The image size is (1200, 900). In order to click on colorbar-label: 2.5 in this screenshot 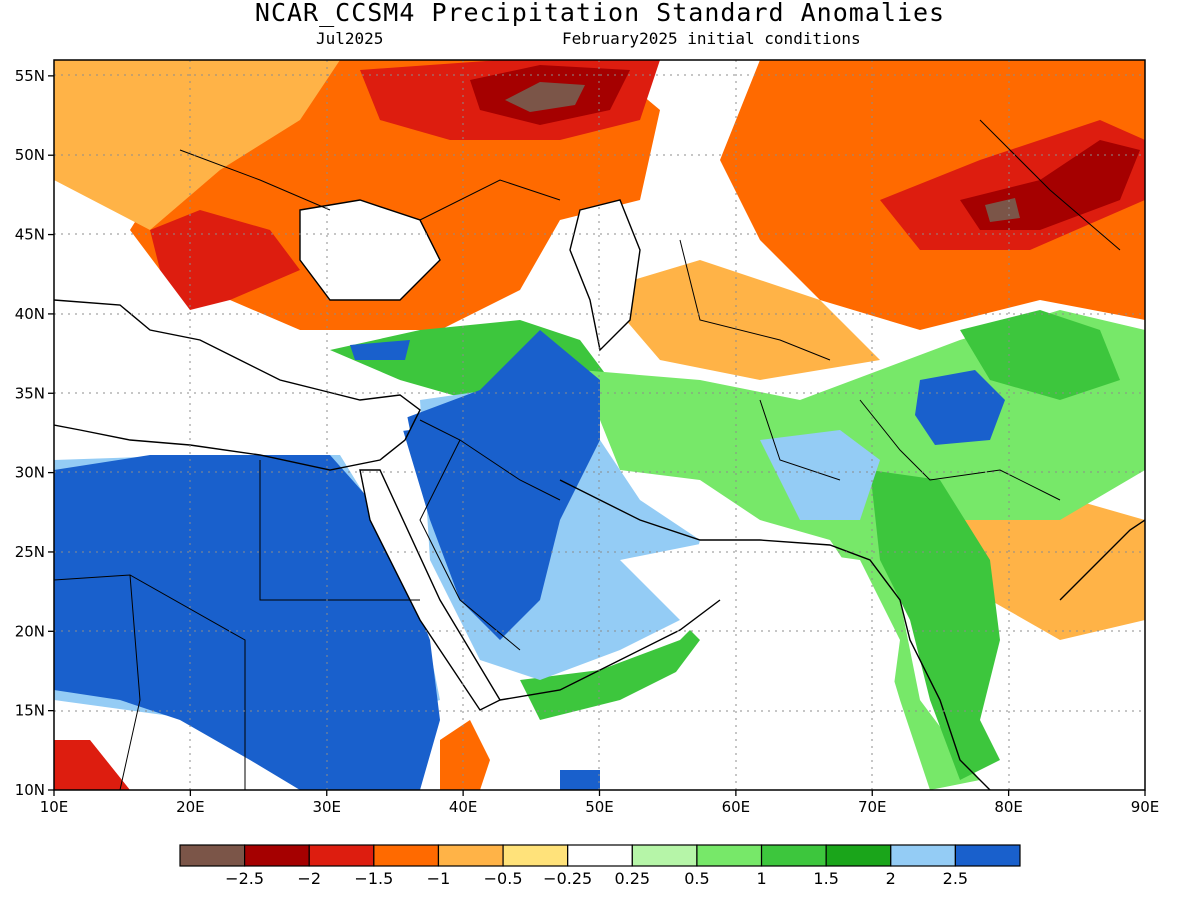, I will do `click(955, 878)`.